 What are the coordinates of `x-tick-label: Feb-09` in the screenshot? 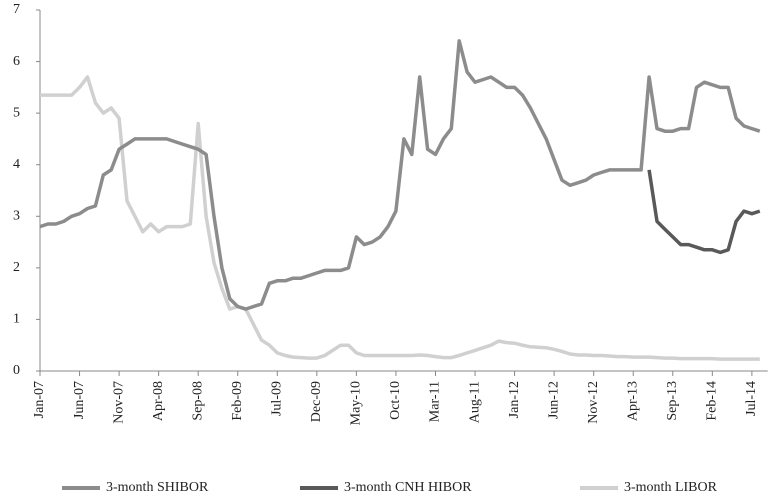 It's located at (237, 401).